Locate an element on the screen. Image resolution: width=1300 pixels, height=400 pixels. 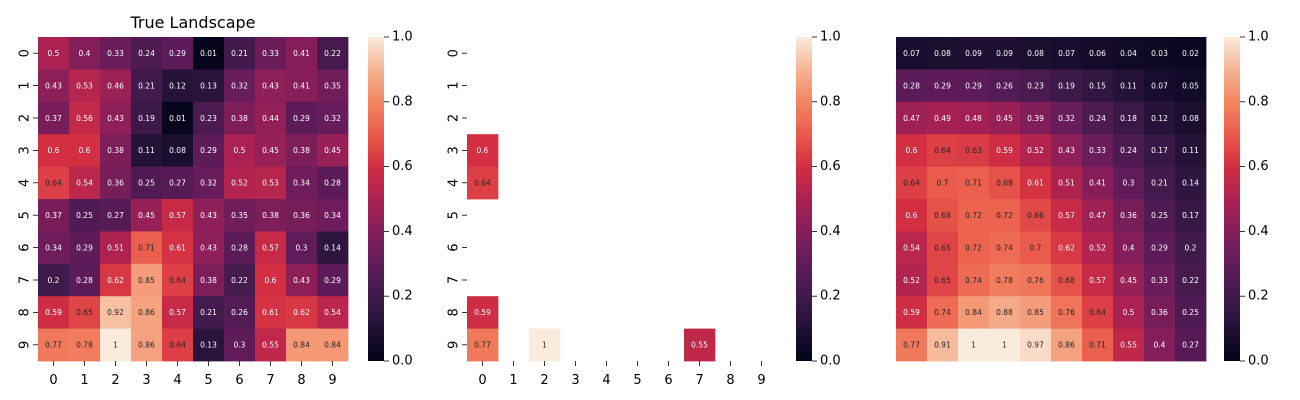
cell-value-label: 0.44 is located at coordinates (270, 118).